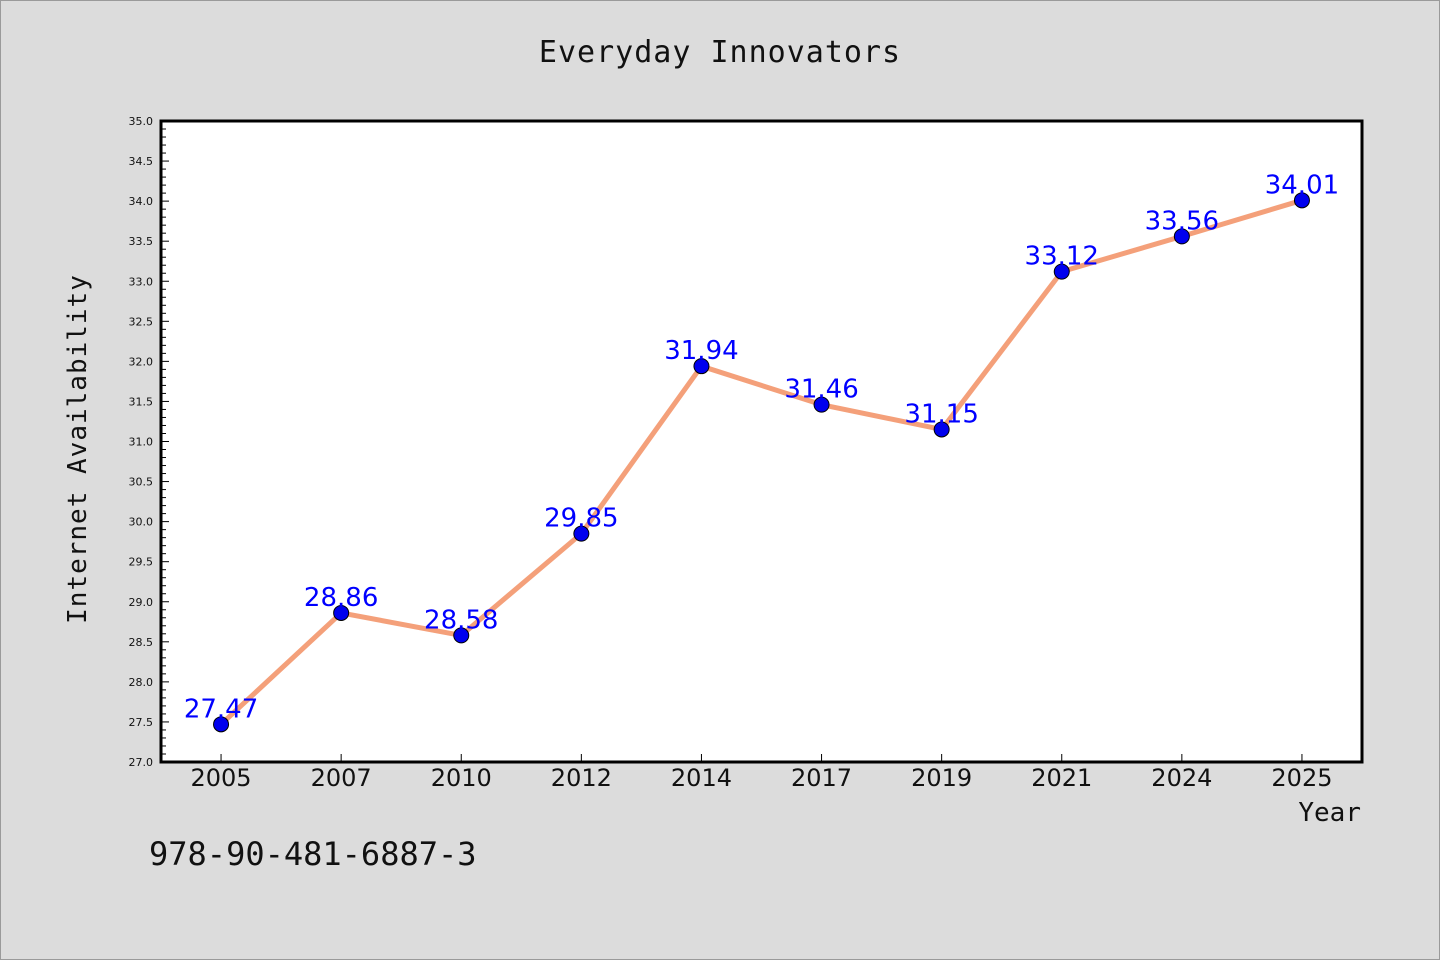 The width and height of the screenshot is (1440, 960). I want to click on y-tick-label: 28.0, so click(141, 682).